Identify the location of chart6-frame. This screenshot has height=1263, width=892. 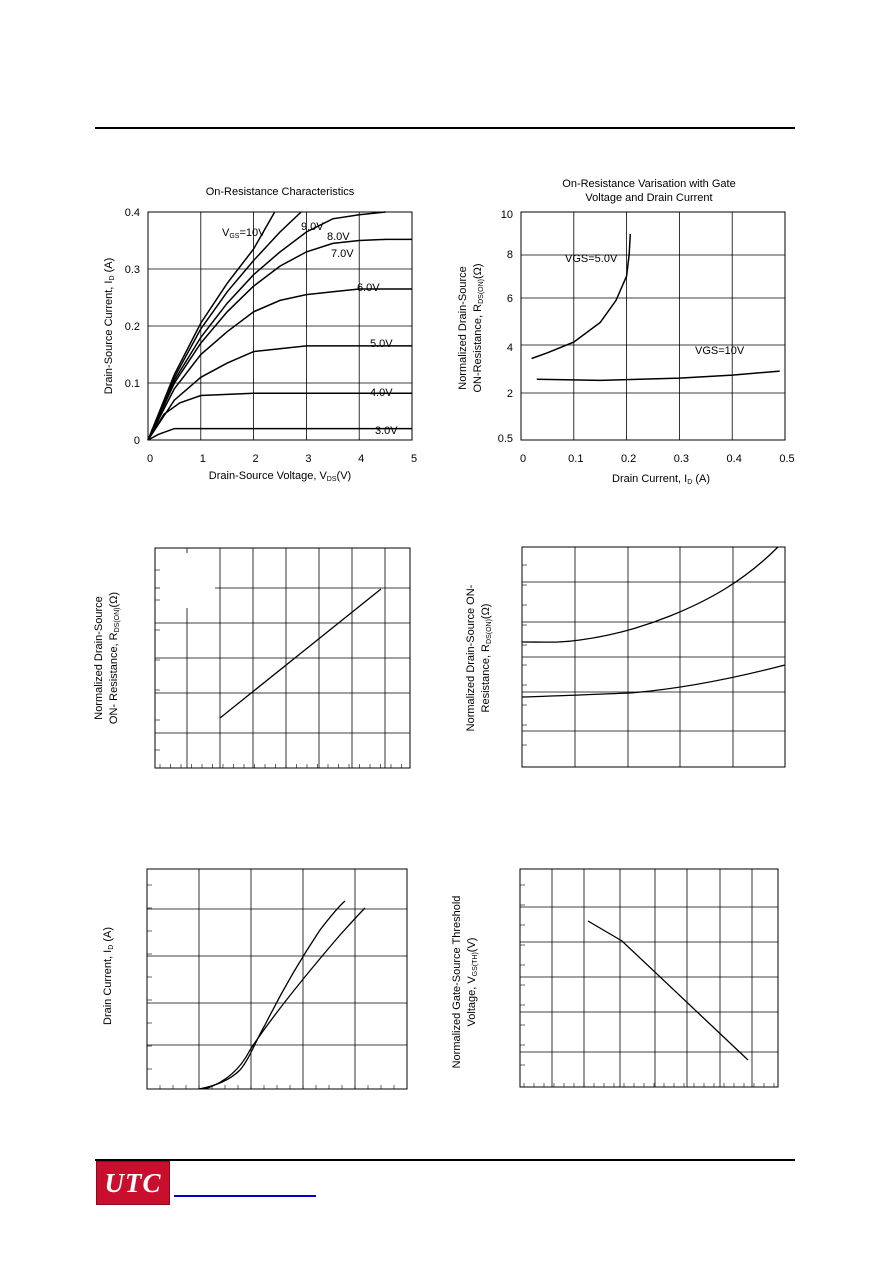
(649, 978).